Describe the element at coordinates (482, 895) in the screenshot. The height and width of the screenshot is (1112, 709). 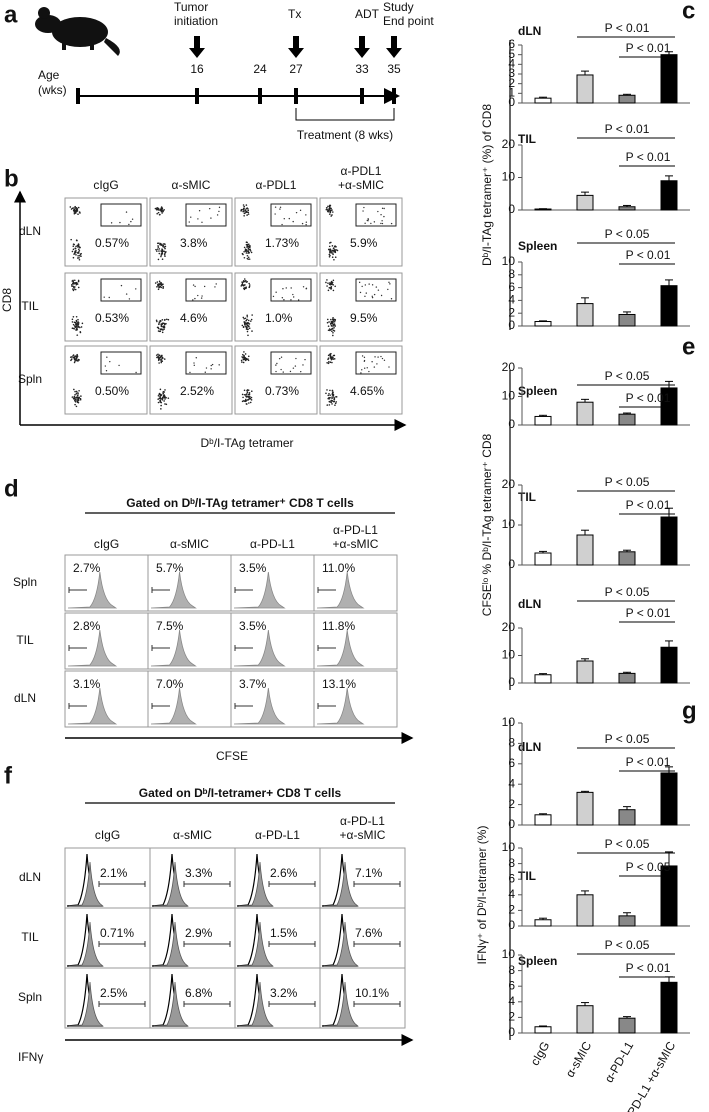
I see `y-axis-label: IFNγ⁺ of Dᵇ/I-tetramer (%)` at that location.